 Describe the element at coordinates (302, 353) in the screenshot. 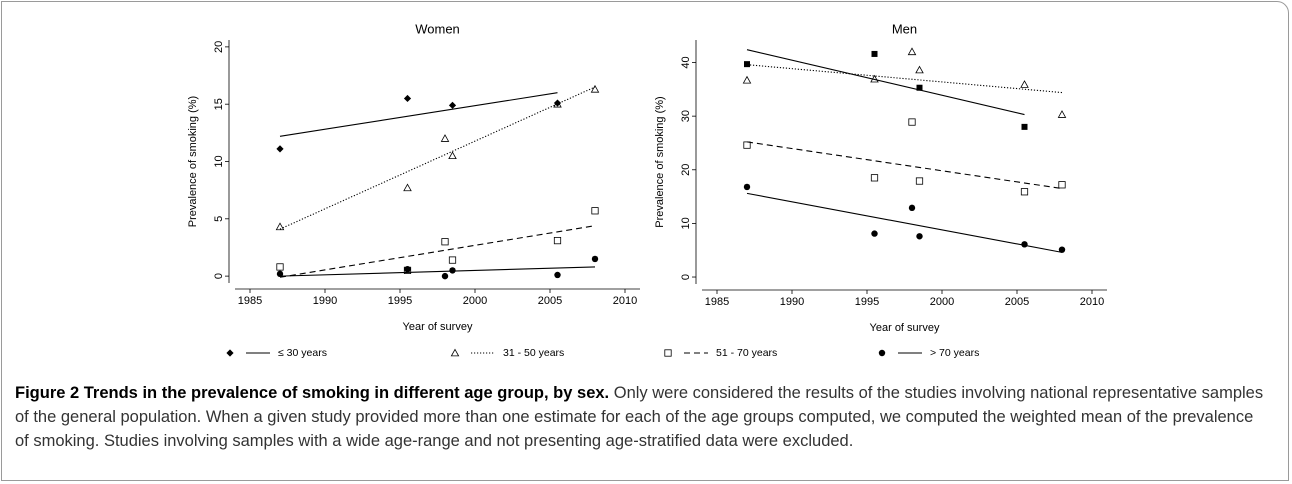

I see `legend-label: ≤ 30 years` at that location.